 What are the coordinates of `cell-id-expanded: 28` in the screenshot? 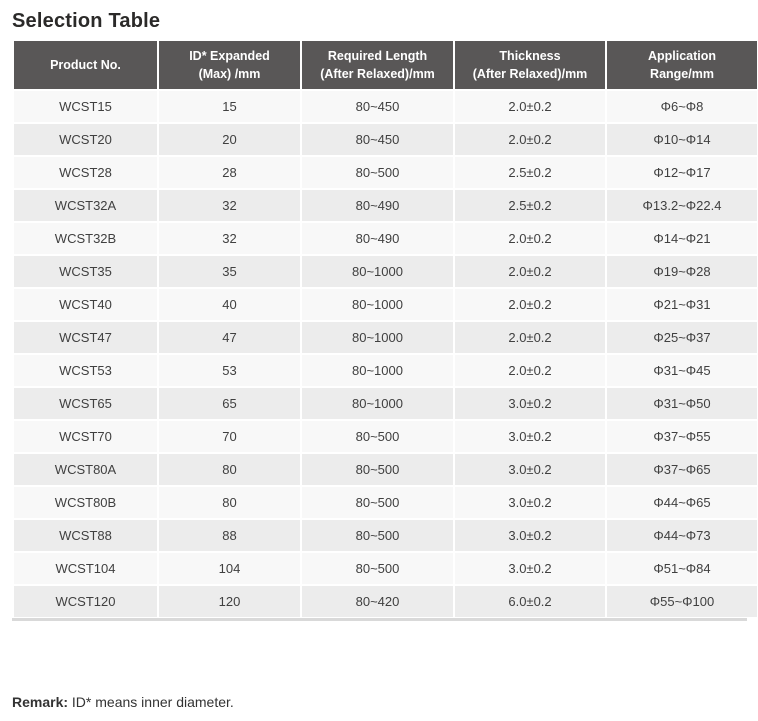 It's located at (229, 172).